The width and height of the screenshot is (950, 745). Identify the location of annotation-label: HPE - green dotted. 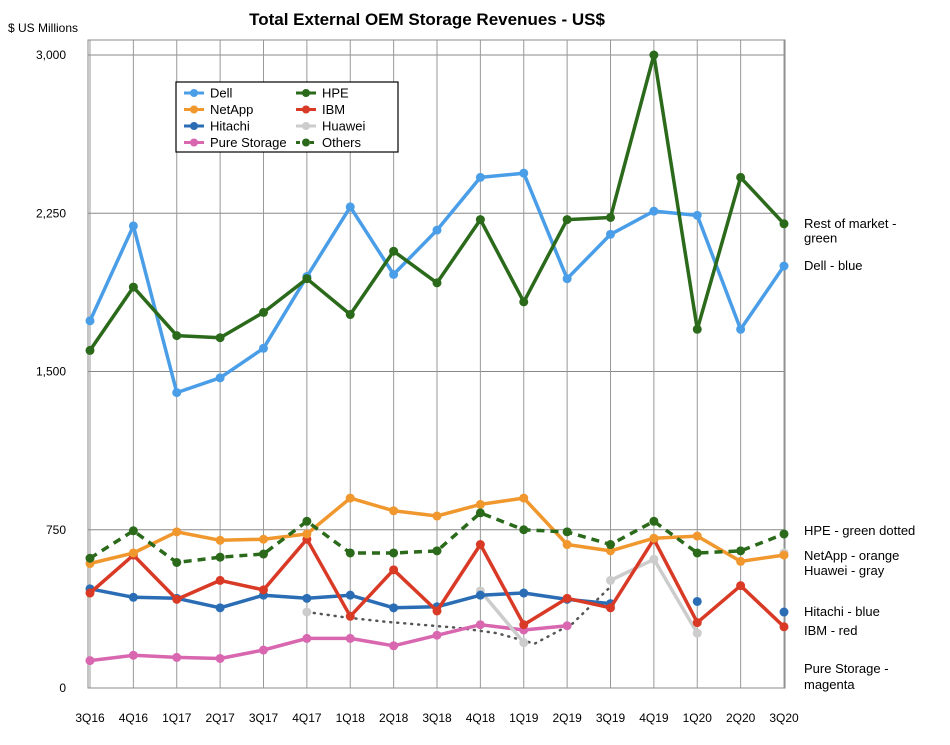
(859, 530).